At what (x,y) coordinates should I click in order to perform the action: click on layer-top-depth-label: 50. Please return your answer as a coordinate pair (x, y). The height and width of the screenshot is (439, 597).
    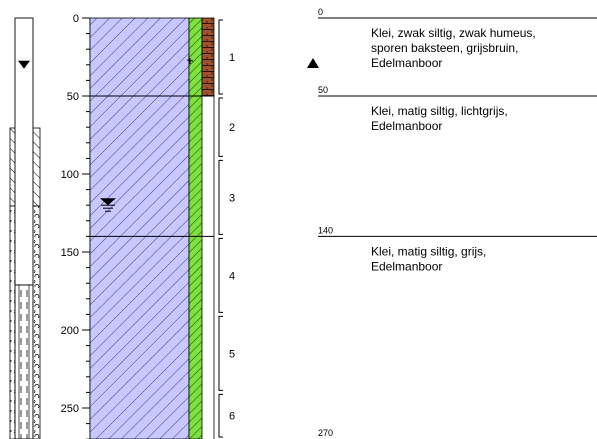
    Looking at the image, I should click on (323, 90).